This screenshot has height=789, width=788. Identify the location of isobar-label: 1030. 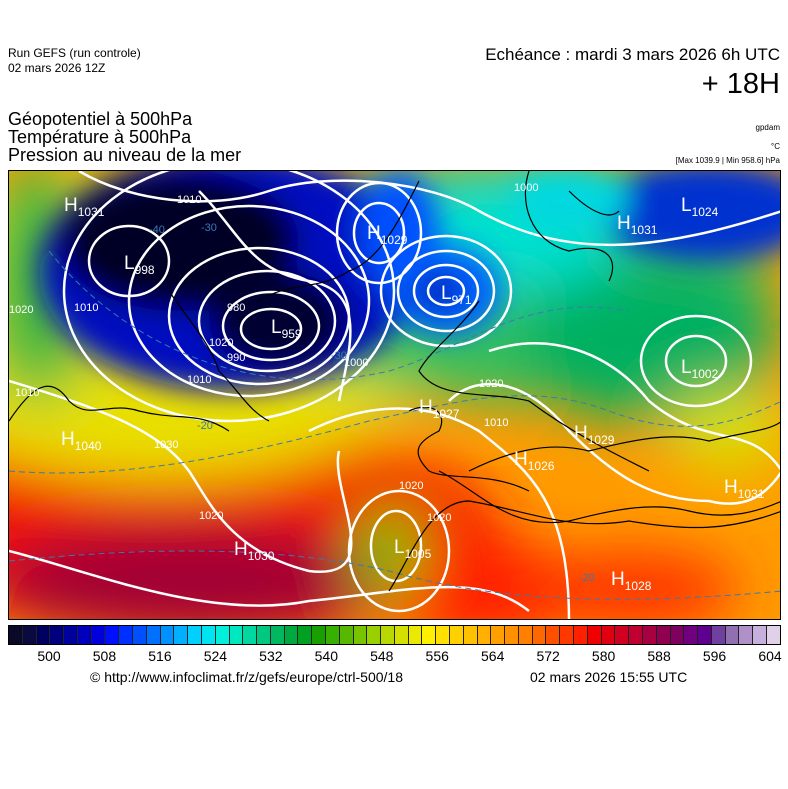
(166, 445).